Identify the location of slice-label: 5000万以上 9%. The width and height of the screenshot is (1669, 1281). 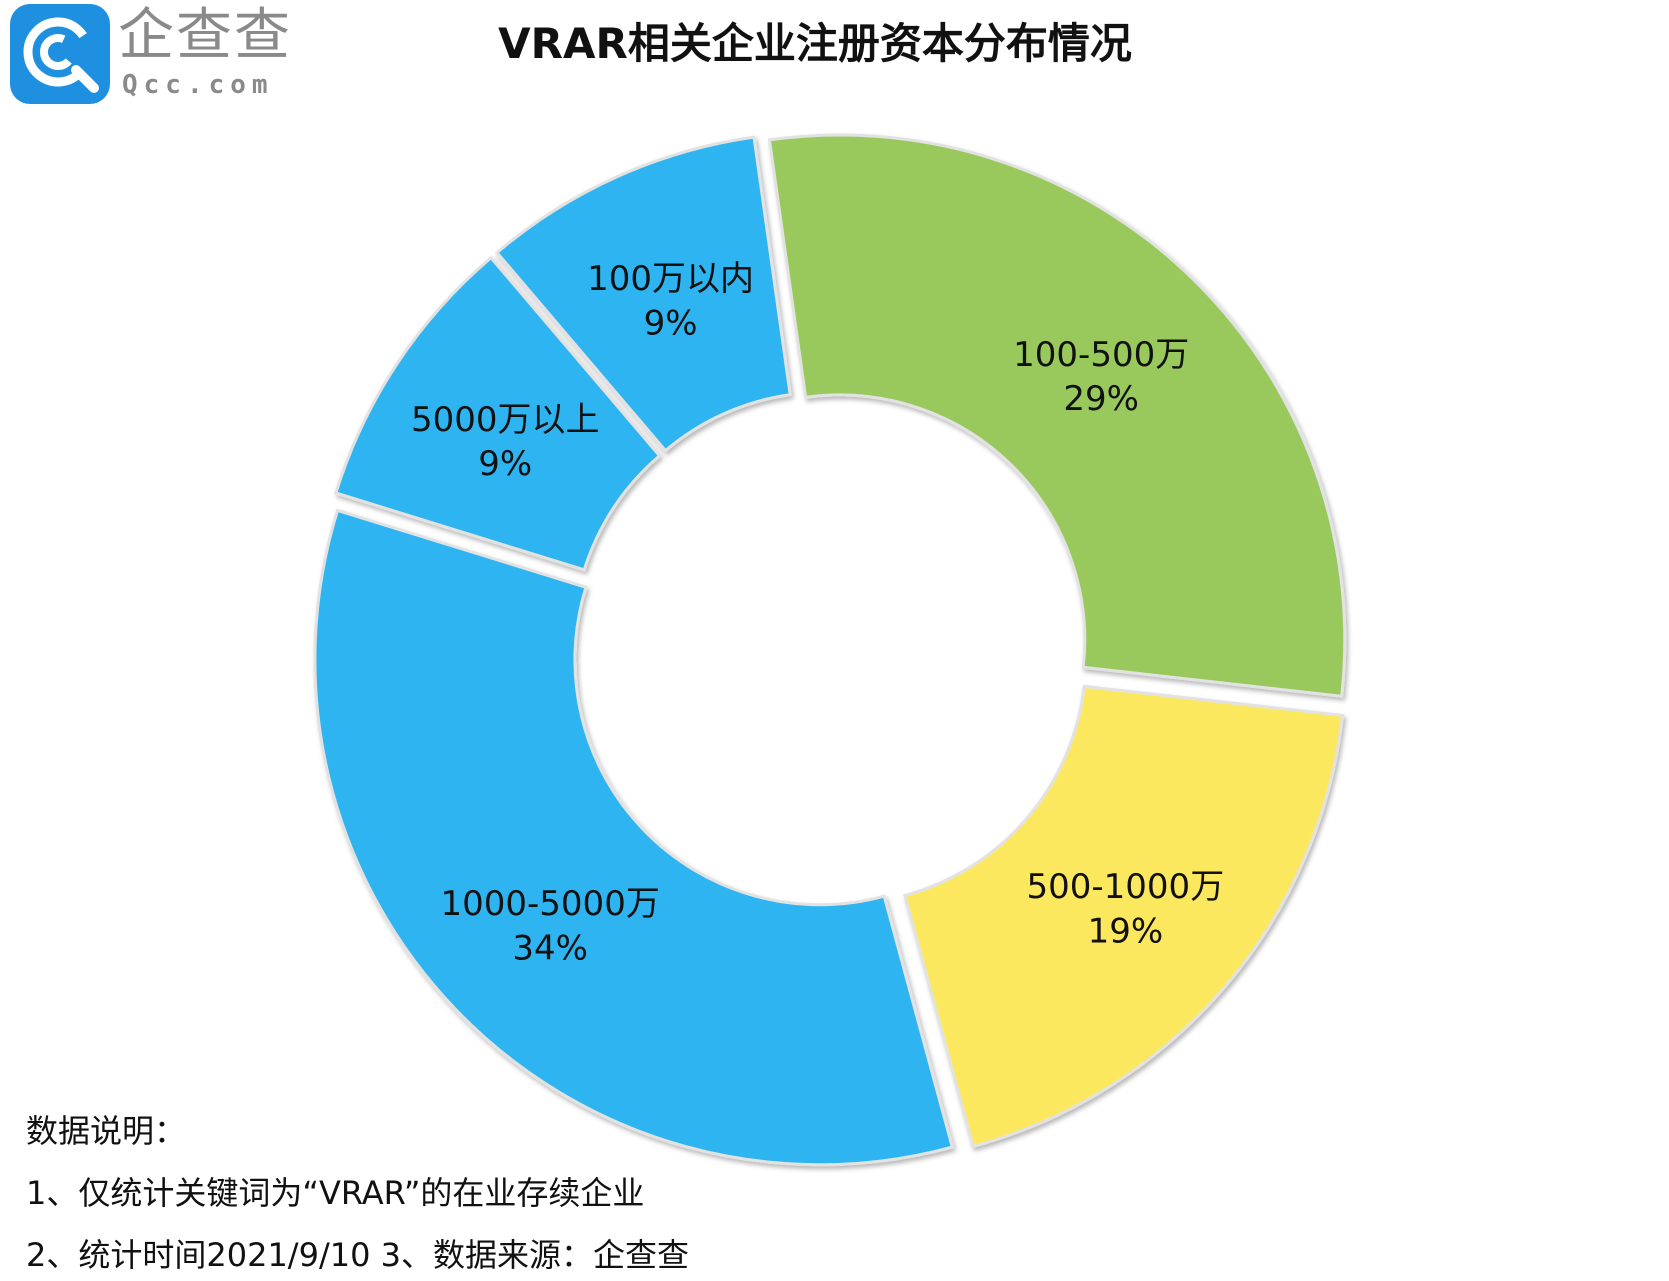
(505, 442).